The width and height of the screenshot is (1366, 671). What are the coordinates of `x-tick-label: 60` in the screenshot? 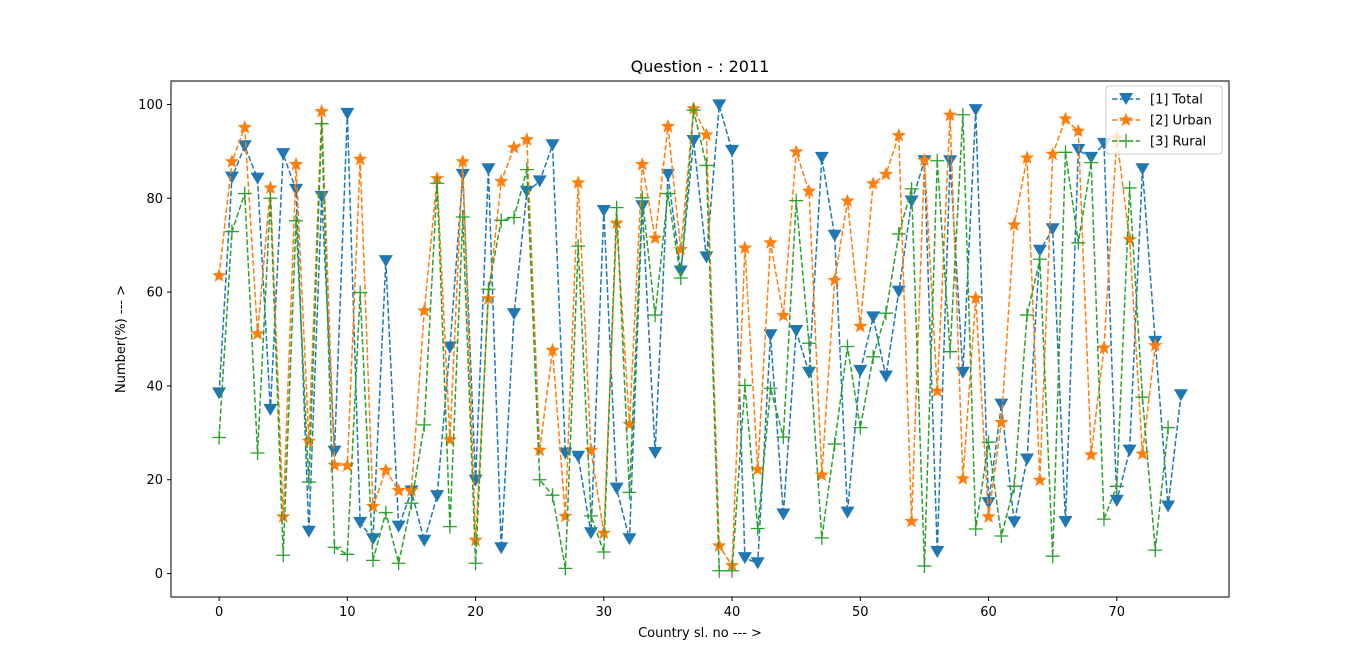 It's located at (988, 612).